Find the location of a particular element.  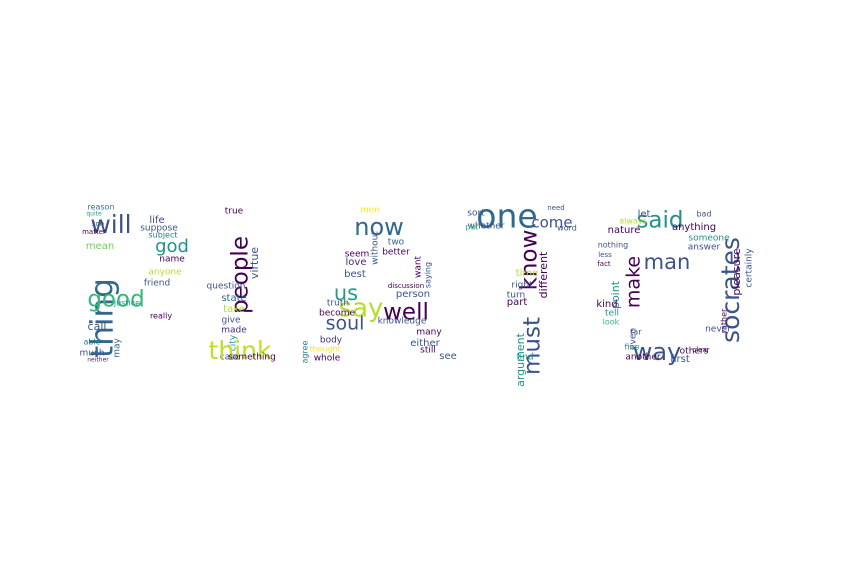

word-socrates: socrates is located at coordinates (730, 290).